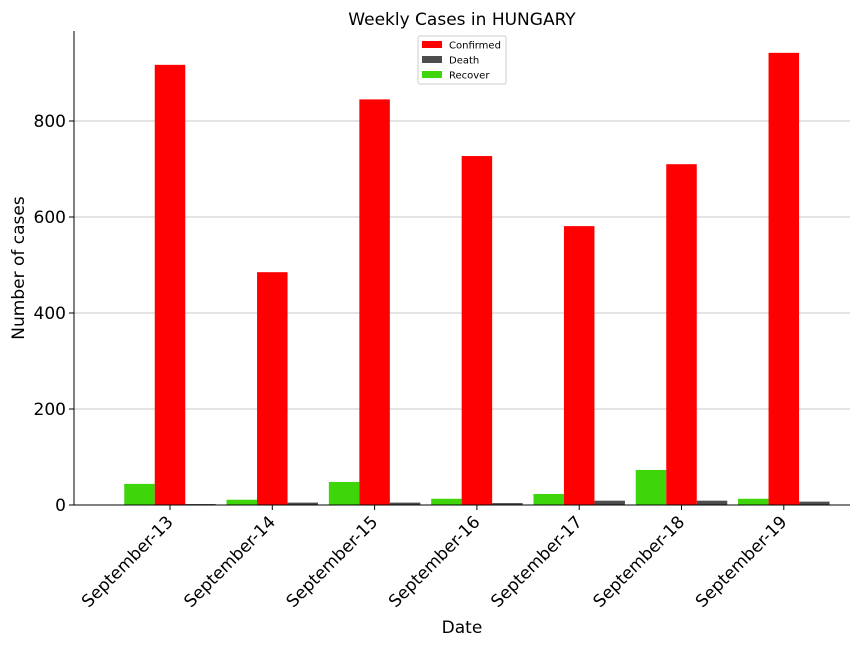 The image size is (864, 648). I want to click on x-axis-label: Date, so click(462, 628).